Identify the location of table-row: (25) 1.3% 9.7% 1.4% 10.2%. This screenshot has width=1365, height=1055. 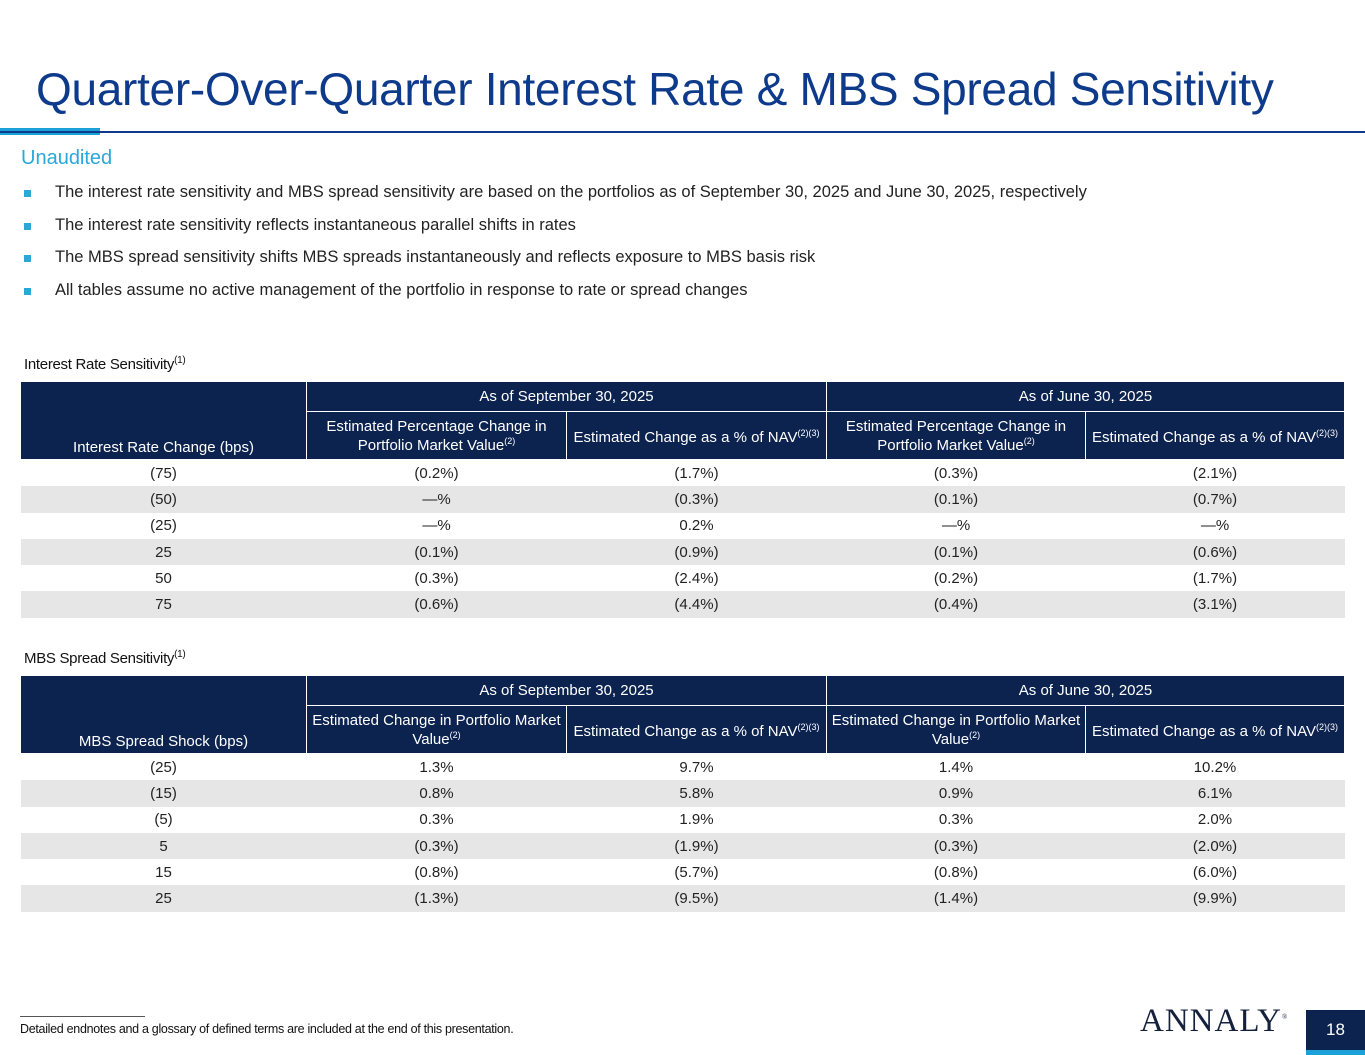
(683, 767).